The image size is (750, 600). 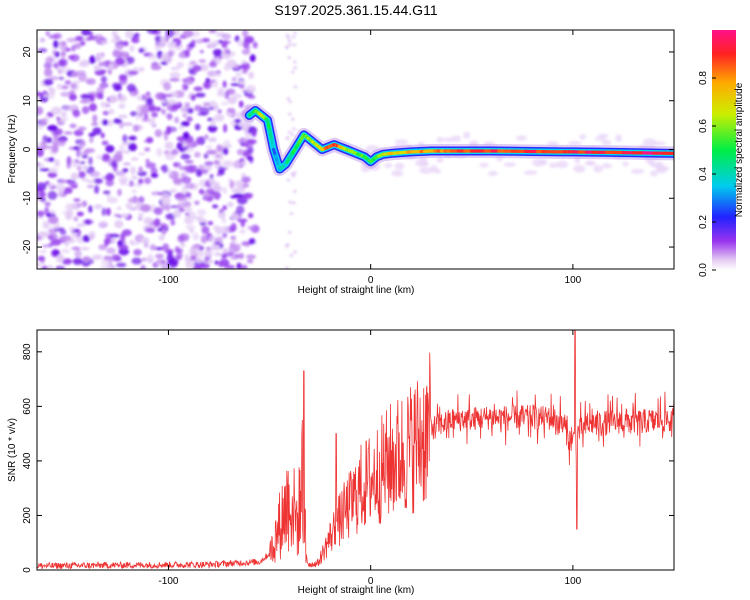 I want to click on snr-ytick-label: 400, so click(x=27, y=460).